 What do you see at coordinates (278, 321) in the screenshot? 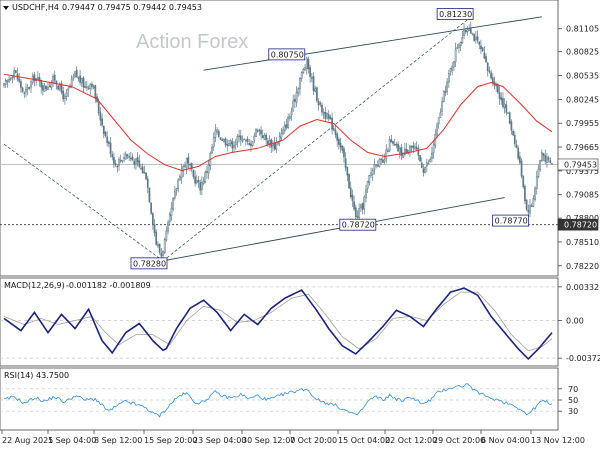
I see `macd-signal-line` at bounding box center [278, 321].